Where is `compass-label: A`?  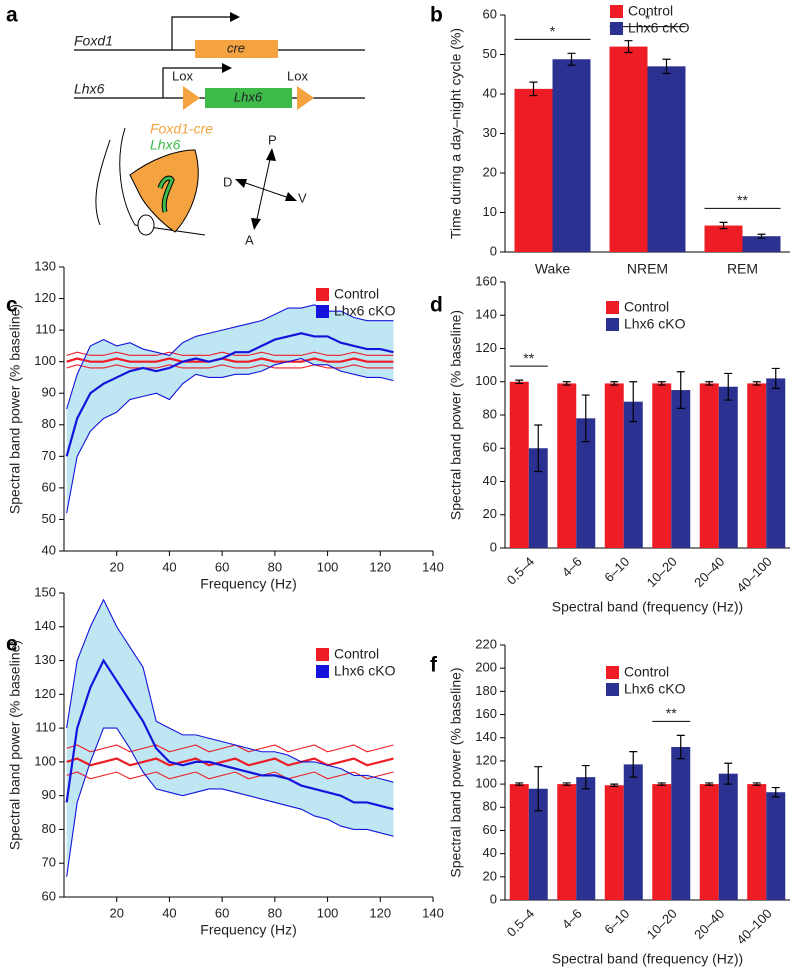 compass-label: A is located at coordinates (249, 239).